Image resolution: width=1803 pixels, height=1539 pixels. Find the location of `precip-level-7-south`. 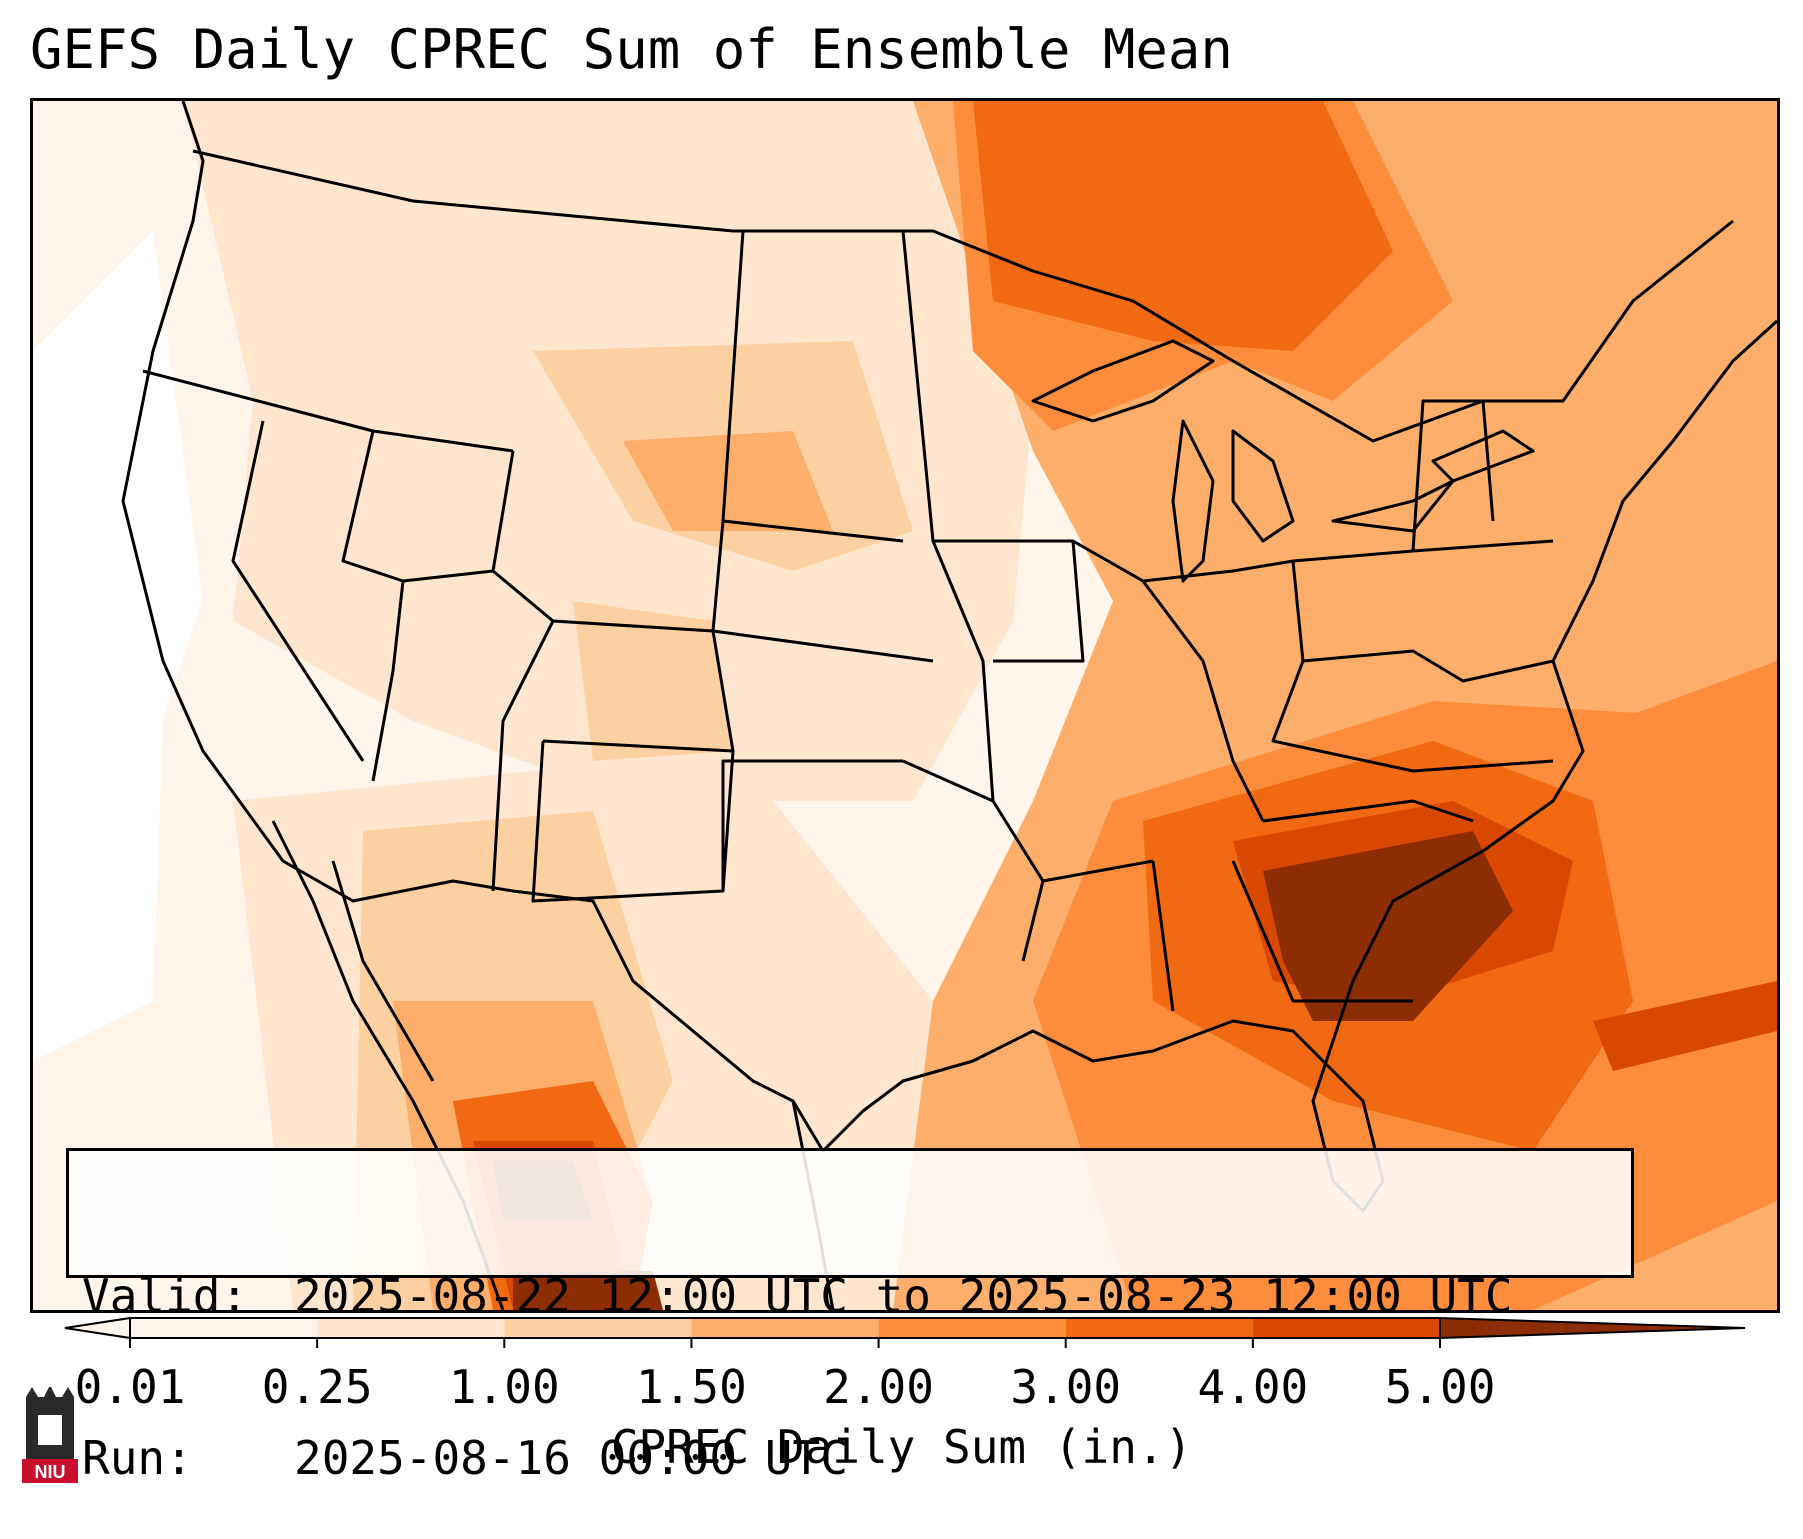

precip-level-7-south is located at coordinates (588, 1290).